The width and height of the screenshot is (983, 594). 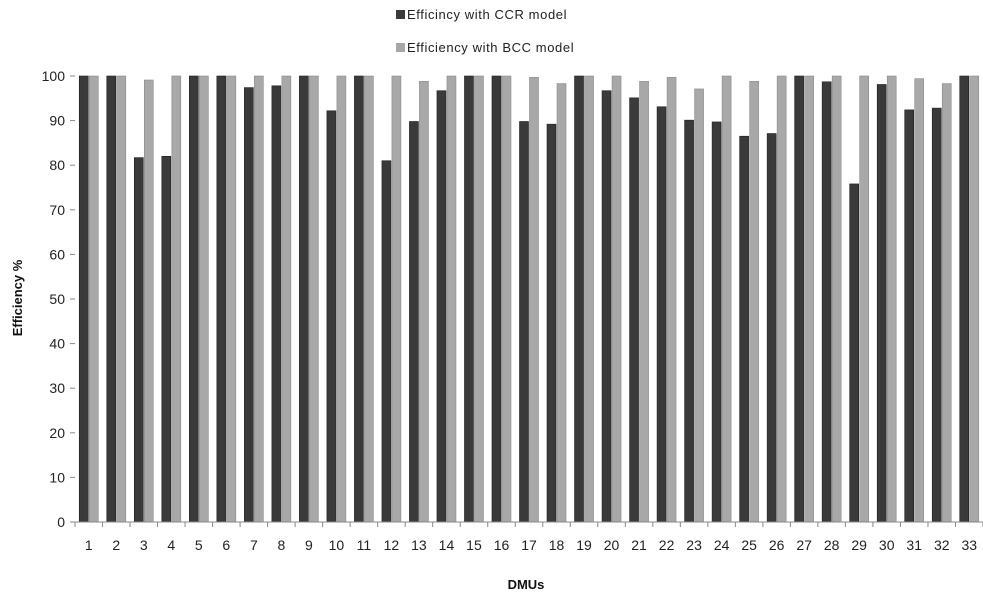 I want to click on x-tick-label: 14, so click(x=447, y=545).